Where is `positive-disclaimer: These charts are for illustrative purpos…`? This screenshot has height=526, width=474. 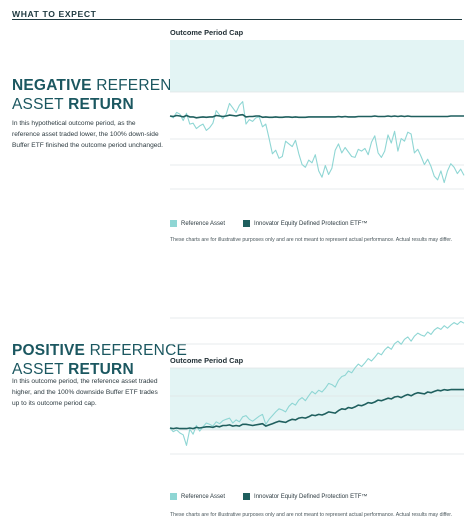
positive-disclaimer: These charts are for illustrative purpos… is located at coordinates (311, 515).